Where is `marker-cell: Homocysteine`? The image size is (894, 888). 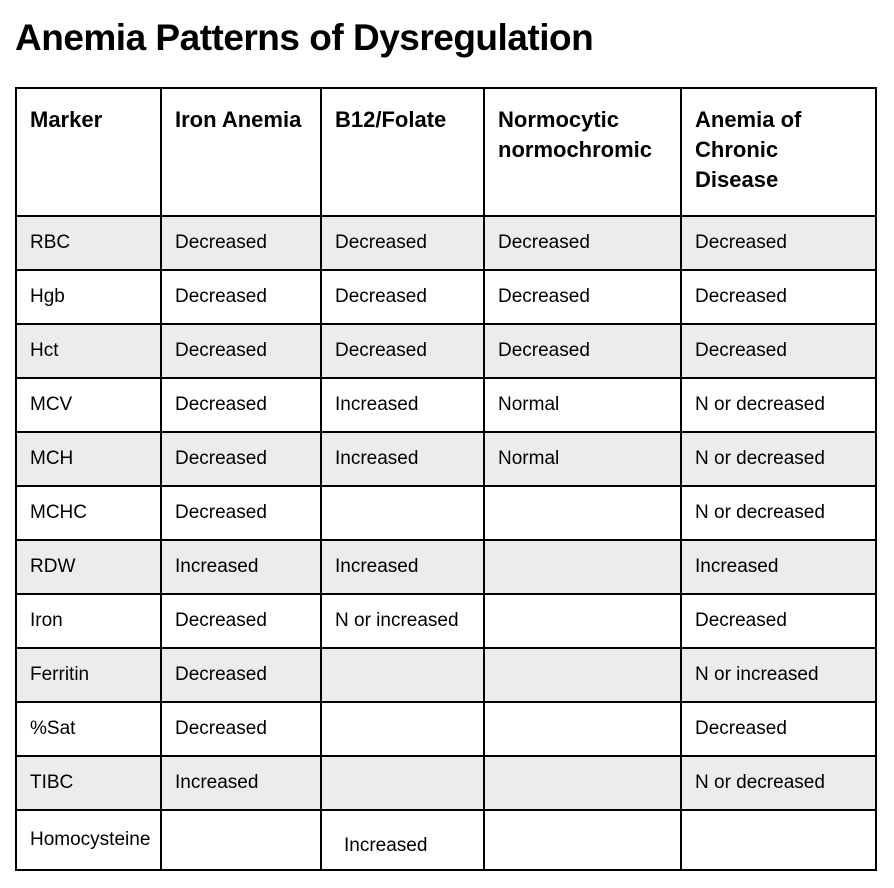 marker-cell: Homocysteine is located at coordinates (88, 840).